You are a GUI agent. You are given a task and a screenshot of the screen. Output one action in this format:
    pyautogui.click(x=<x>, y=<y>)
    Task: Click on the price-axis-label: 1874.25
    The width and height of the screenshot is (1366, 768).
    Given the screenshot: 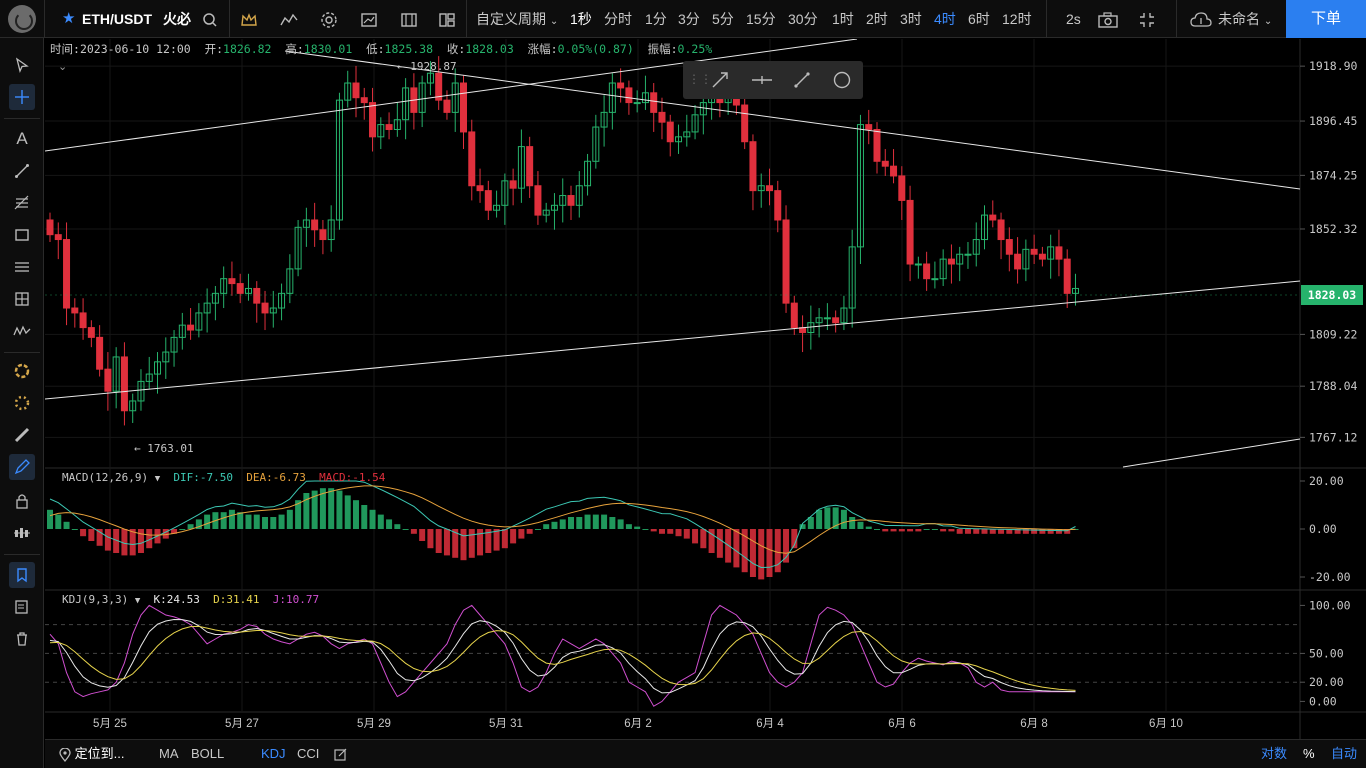 What is the action you would take?
    pyautogui.click(x=1333, y=175)
    